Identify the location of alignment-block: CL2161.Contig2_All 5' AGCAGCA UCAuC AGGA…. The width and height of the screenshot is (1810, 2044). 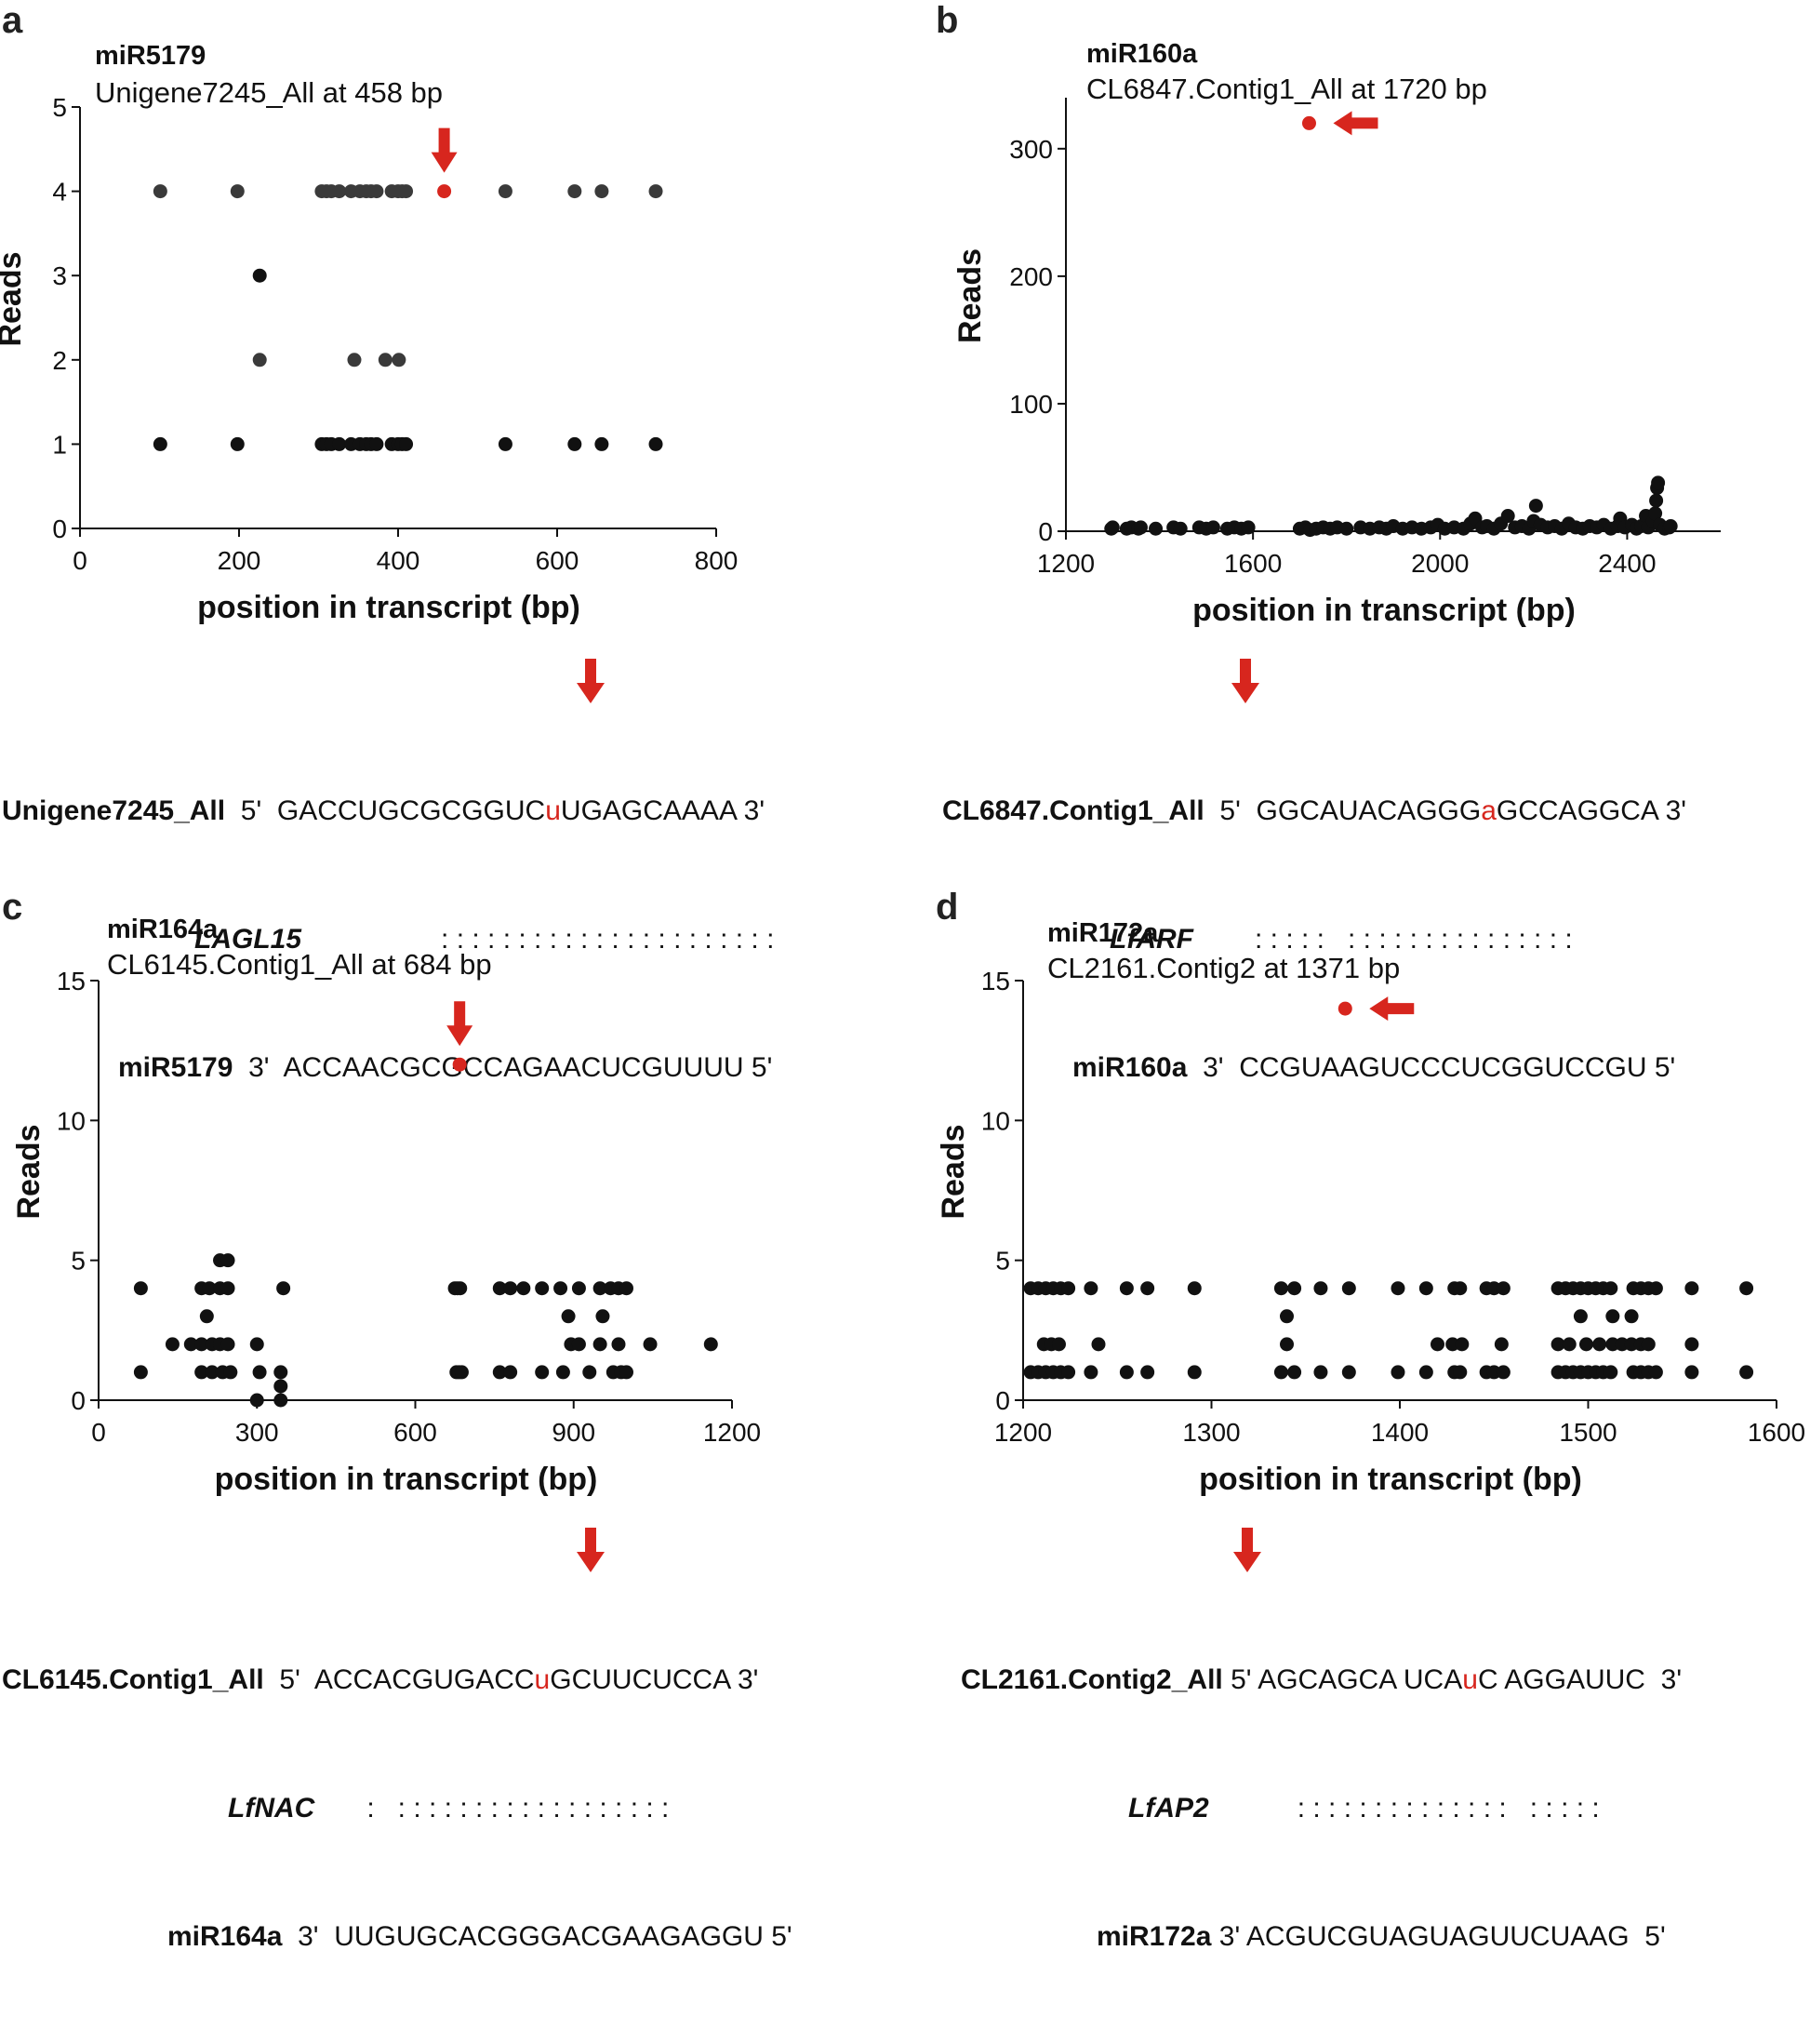
(1321, 1809).